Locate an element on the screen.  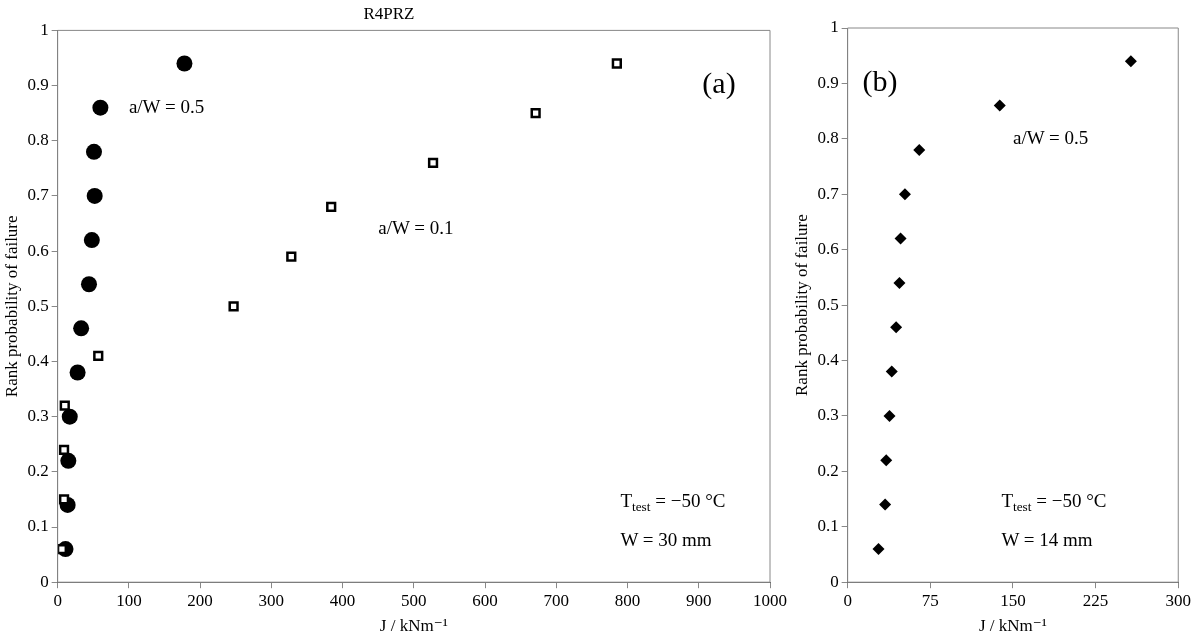
x-tick-label: 400 is located at coordinates (342, 600).